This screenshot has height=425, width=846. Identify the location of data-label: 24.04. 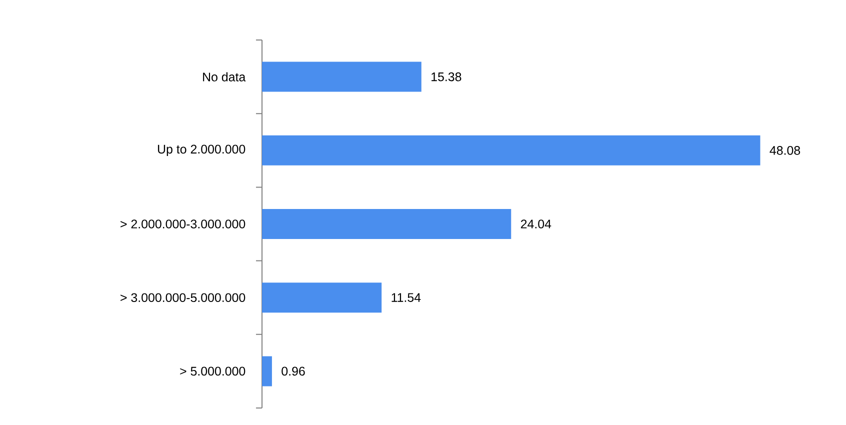
(536, 224).